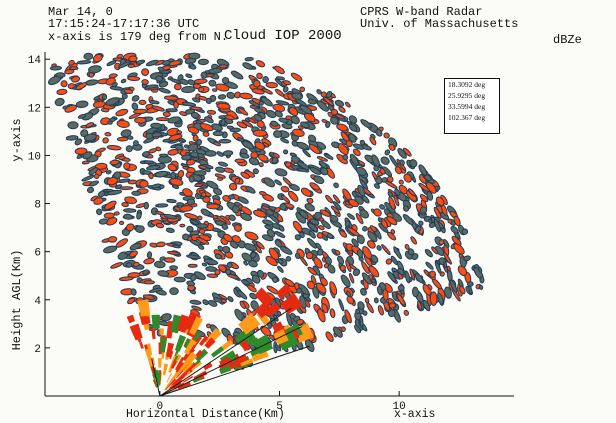  I want to click on x-tick-label: 5, so click(279, 407).